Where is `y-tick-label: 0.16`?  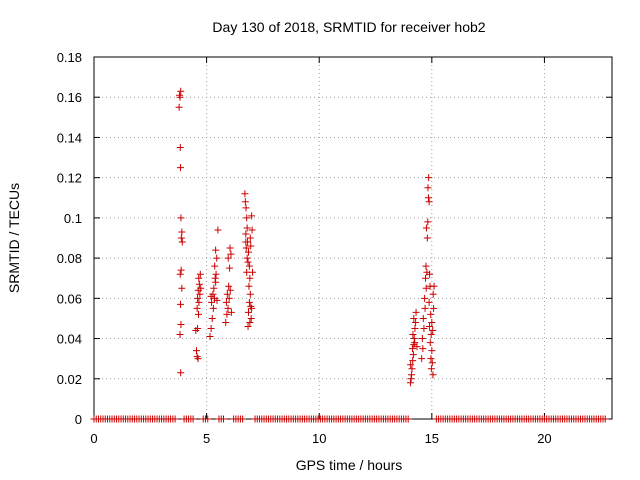
y-tick-label: 0.16 is located at coordinates (69, 97).